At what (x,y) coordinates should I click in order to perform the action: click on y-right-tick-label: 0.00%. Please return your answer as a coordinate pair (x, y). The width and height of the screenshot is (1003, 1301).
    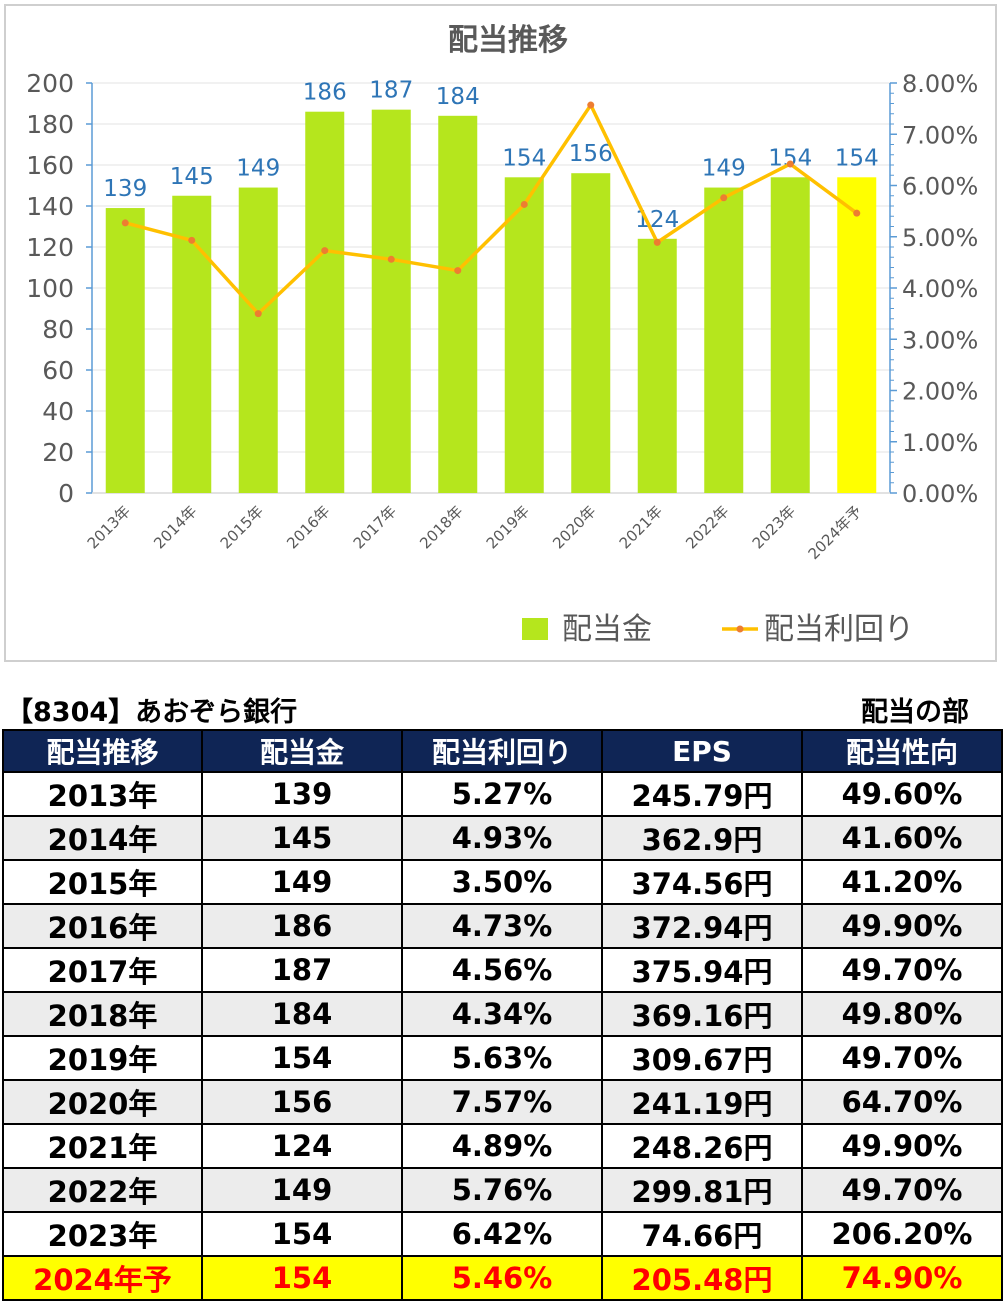
    Looking at the image, I should click on (940, 494).